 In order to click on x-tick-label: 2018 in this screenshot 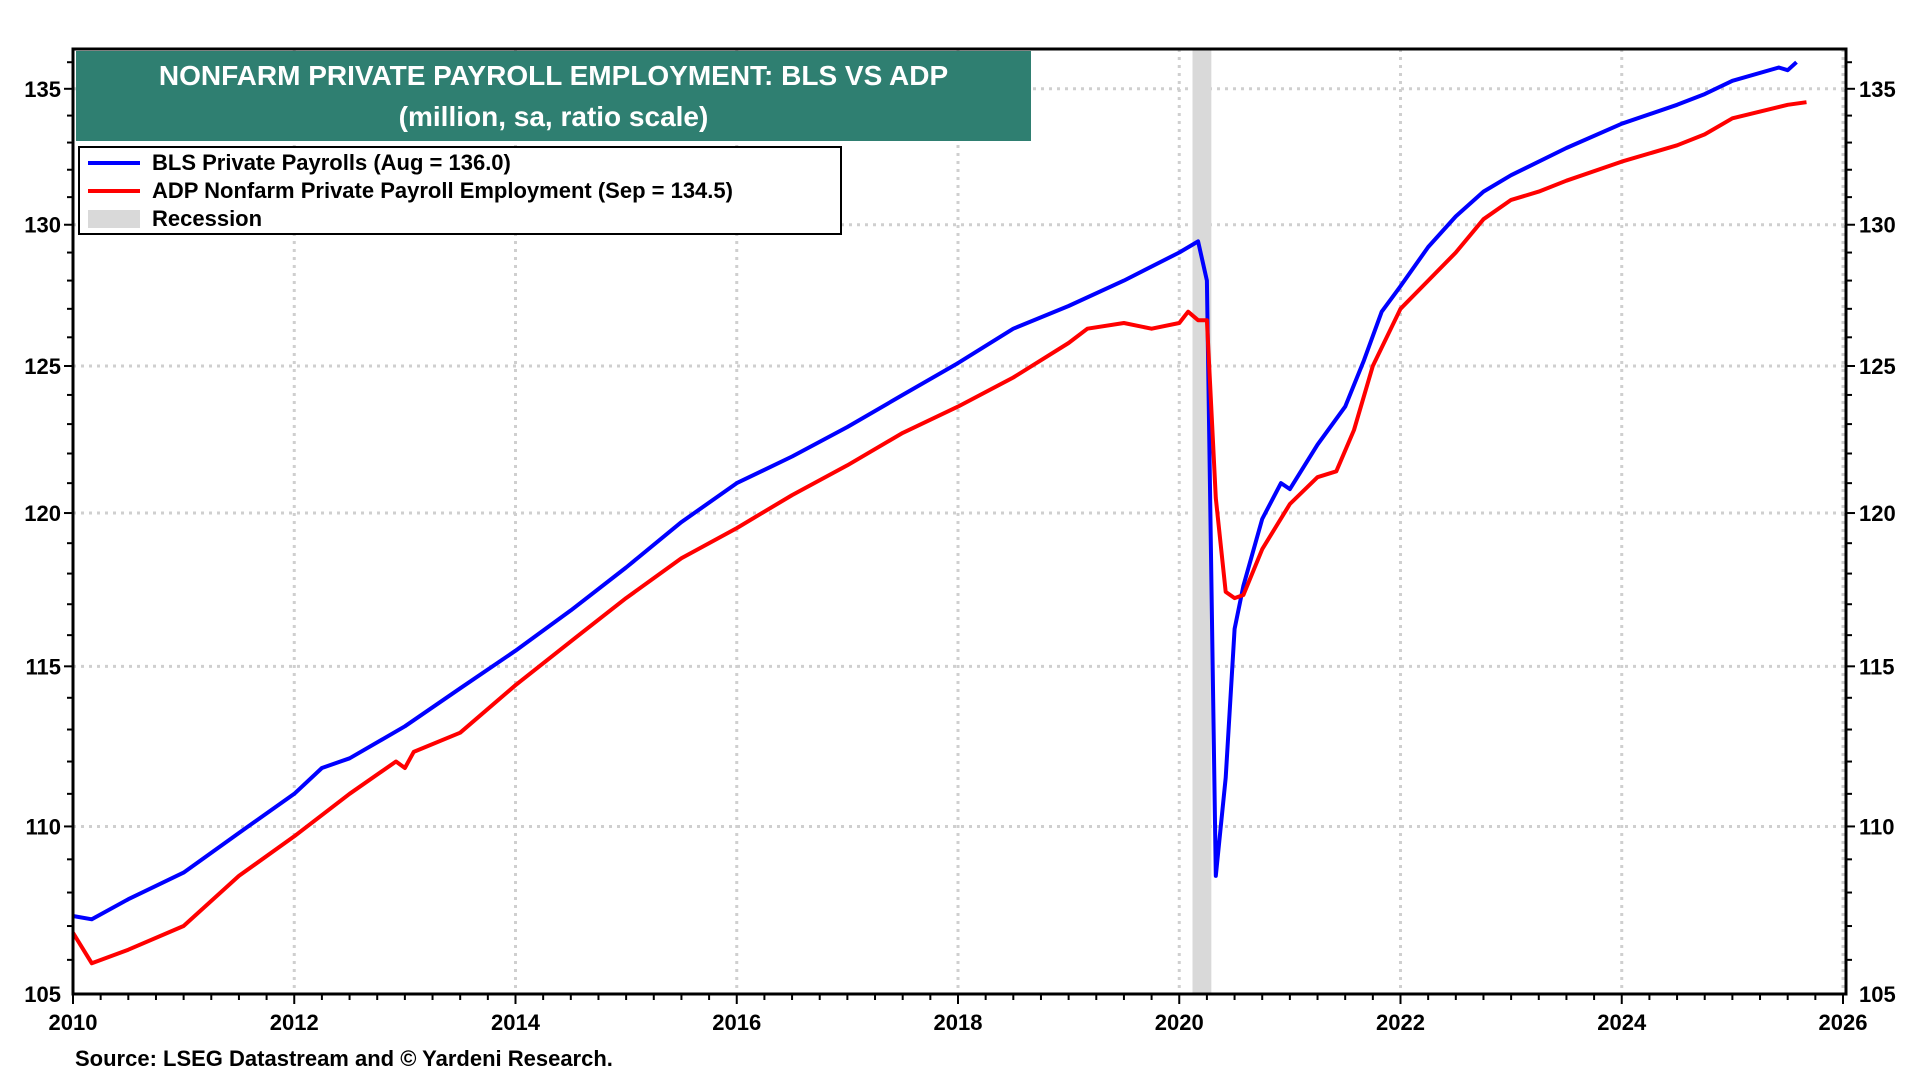, I will do `click(958, 1022)`.